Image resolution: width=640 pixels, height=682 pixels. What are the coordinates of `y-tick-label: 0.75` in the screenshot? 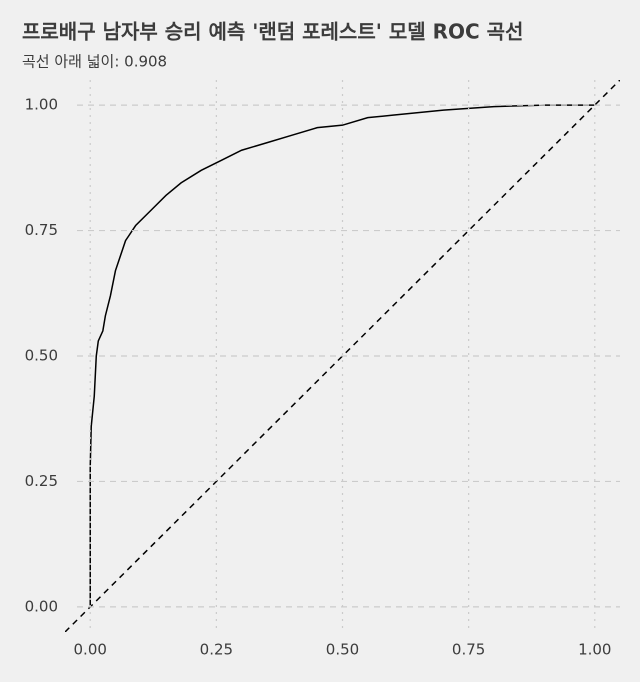 It's located at (41, 230).